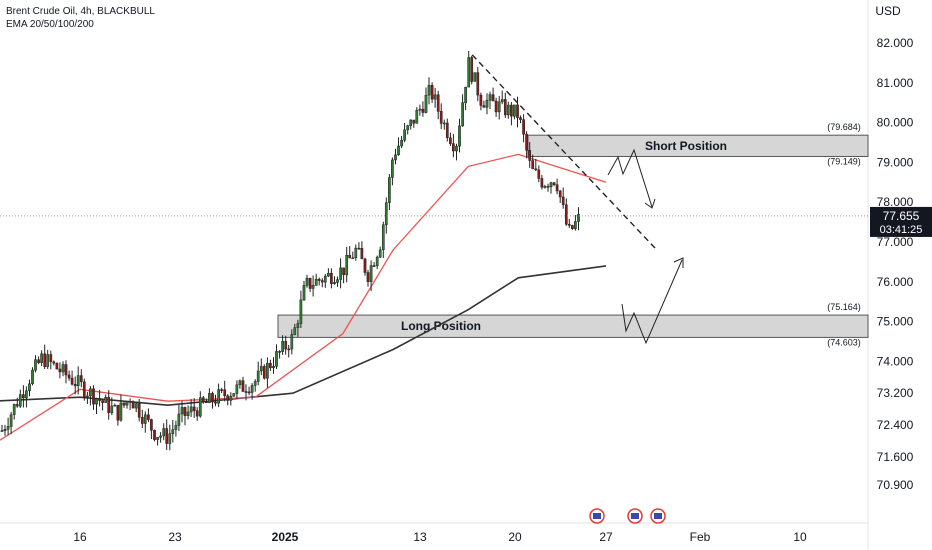 The image size is (932, 550). Describe the element at coordinates (441, 326) in the screenshot. I see `zone-title-long: Long Position` at that location.